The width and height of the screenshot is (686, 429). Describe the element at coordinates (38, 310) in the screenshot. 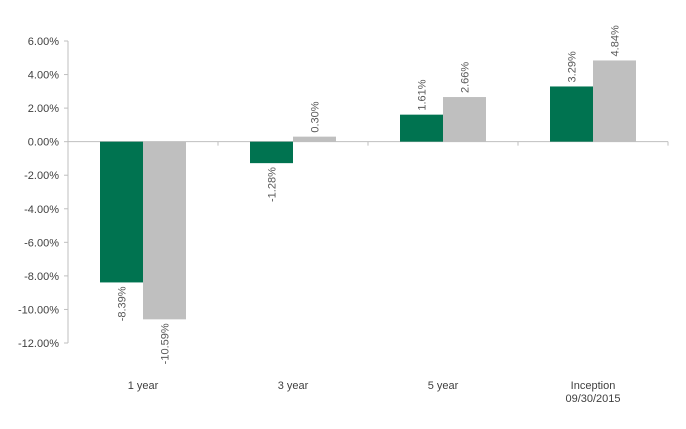

I see `y-tick-label: -10.00%` at that location.